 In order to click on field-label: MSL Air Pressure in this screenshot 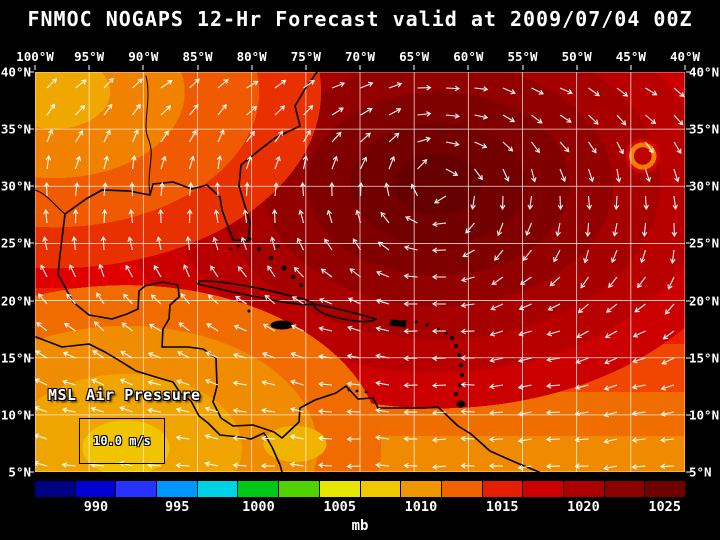, I will do `click(124, 395)`.